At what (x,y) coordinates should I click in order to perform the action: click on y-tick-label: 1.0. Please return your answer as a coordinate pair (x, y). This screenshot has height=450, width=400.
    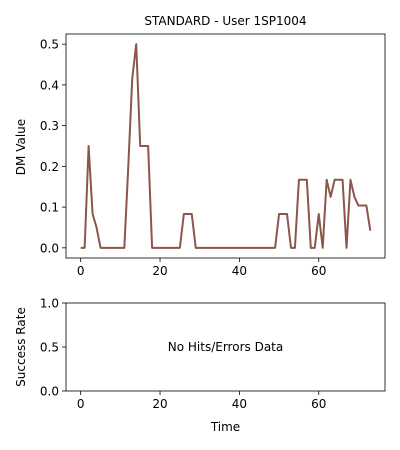
    Looking at the image, I should click on (49, 304).